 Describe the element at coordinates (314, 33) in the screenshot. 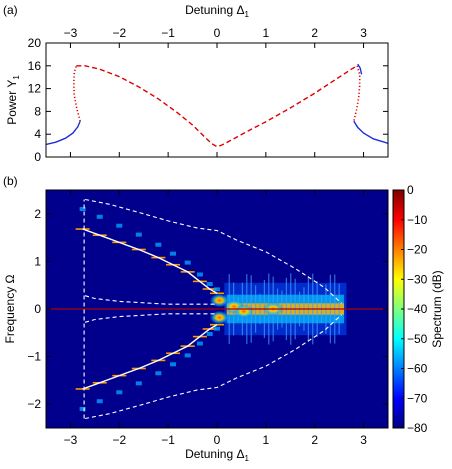

I see `a-xtick-label: 2` at that location.